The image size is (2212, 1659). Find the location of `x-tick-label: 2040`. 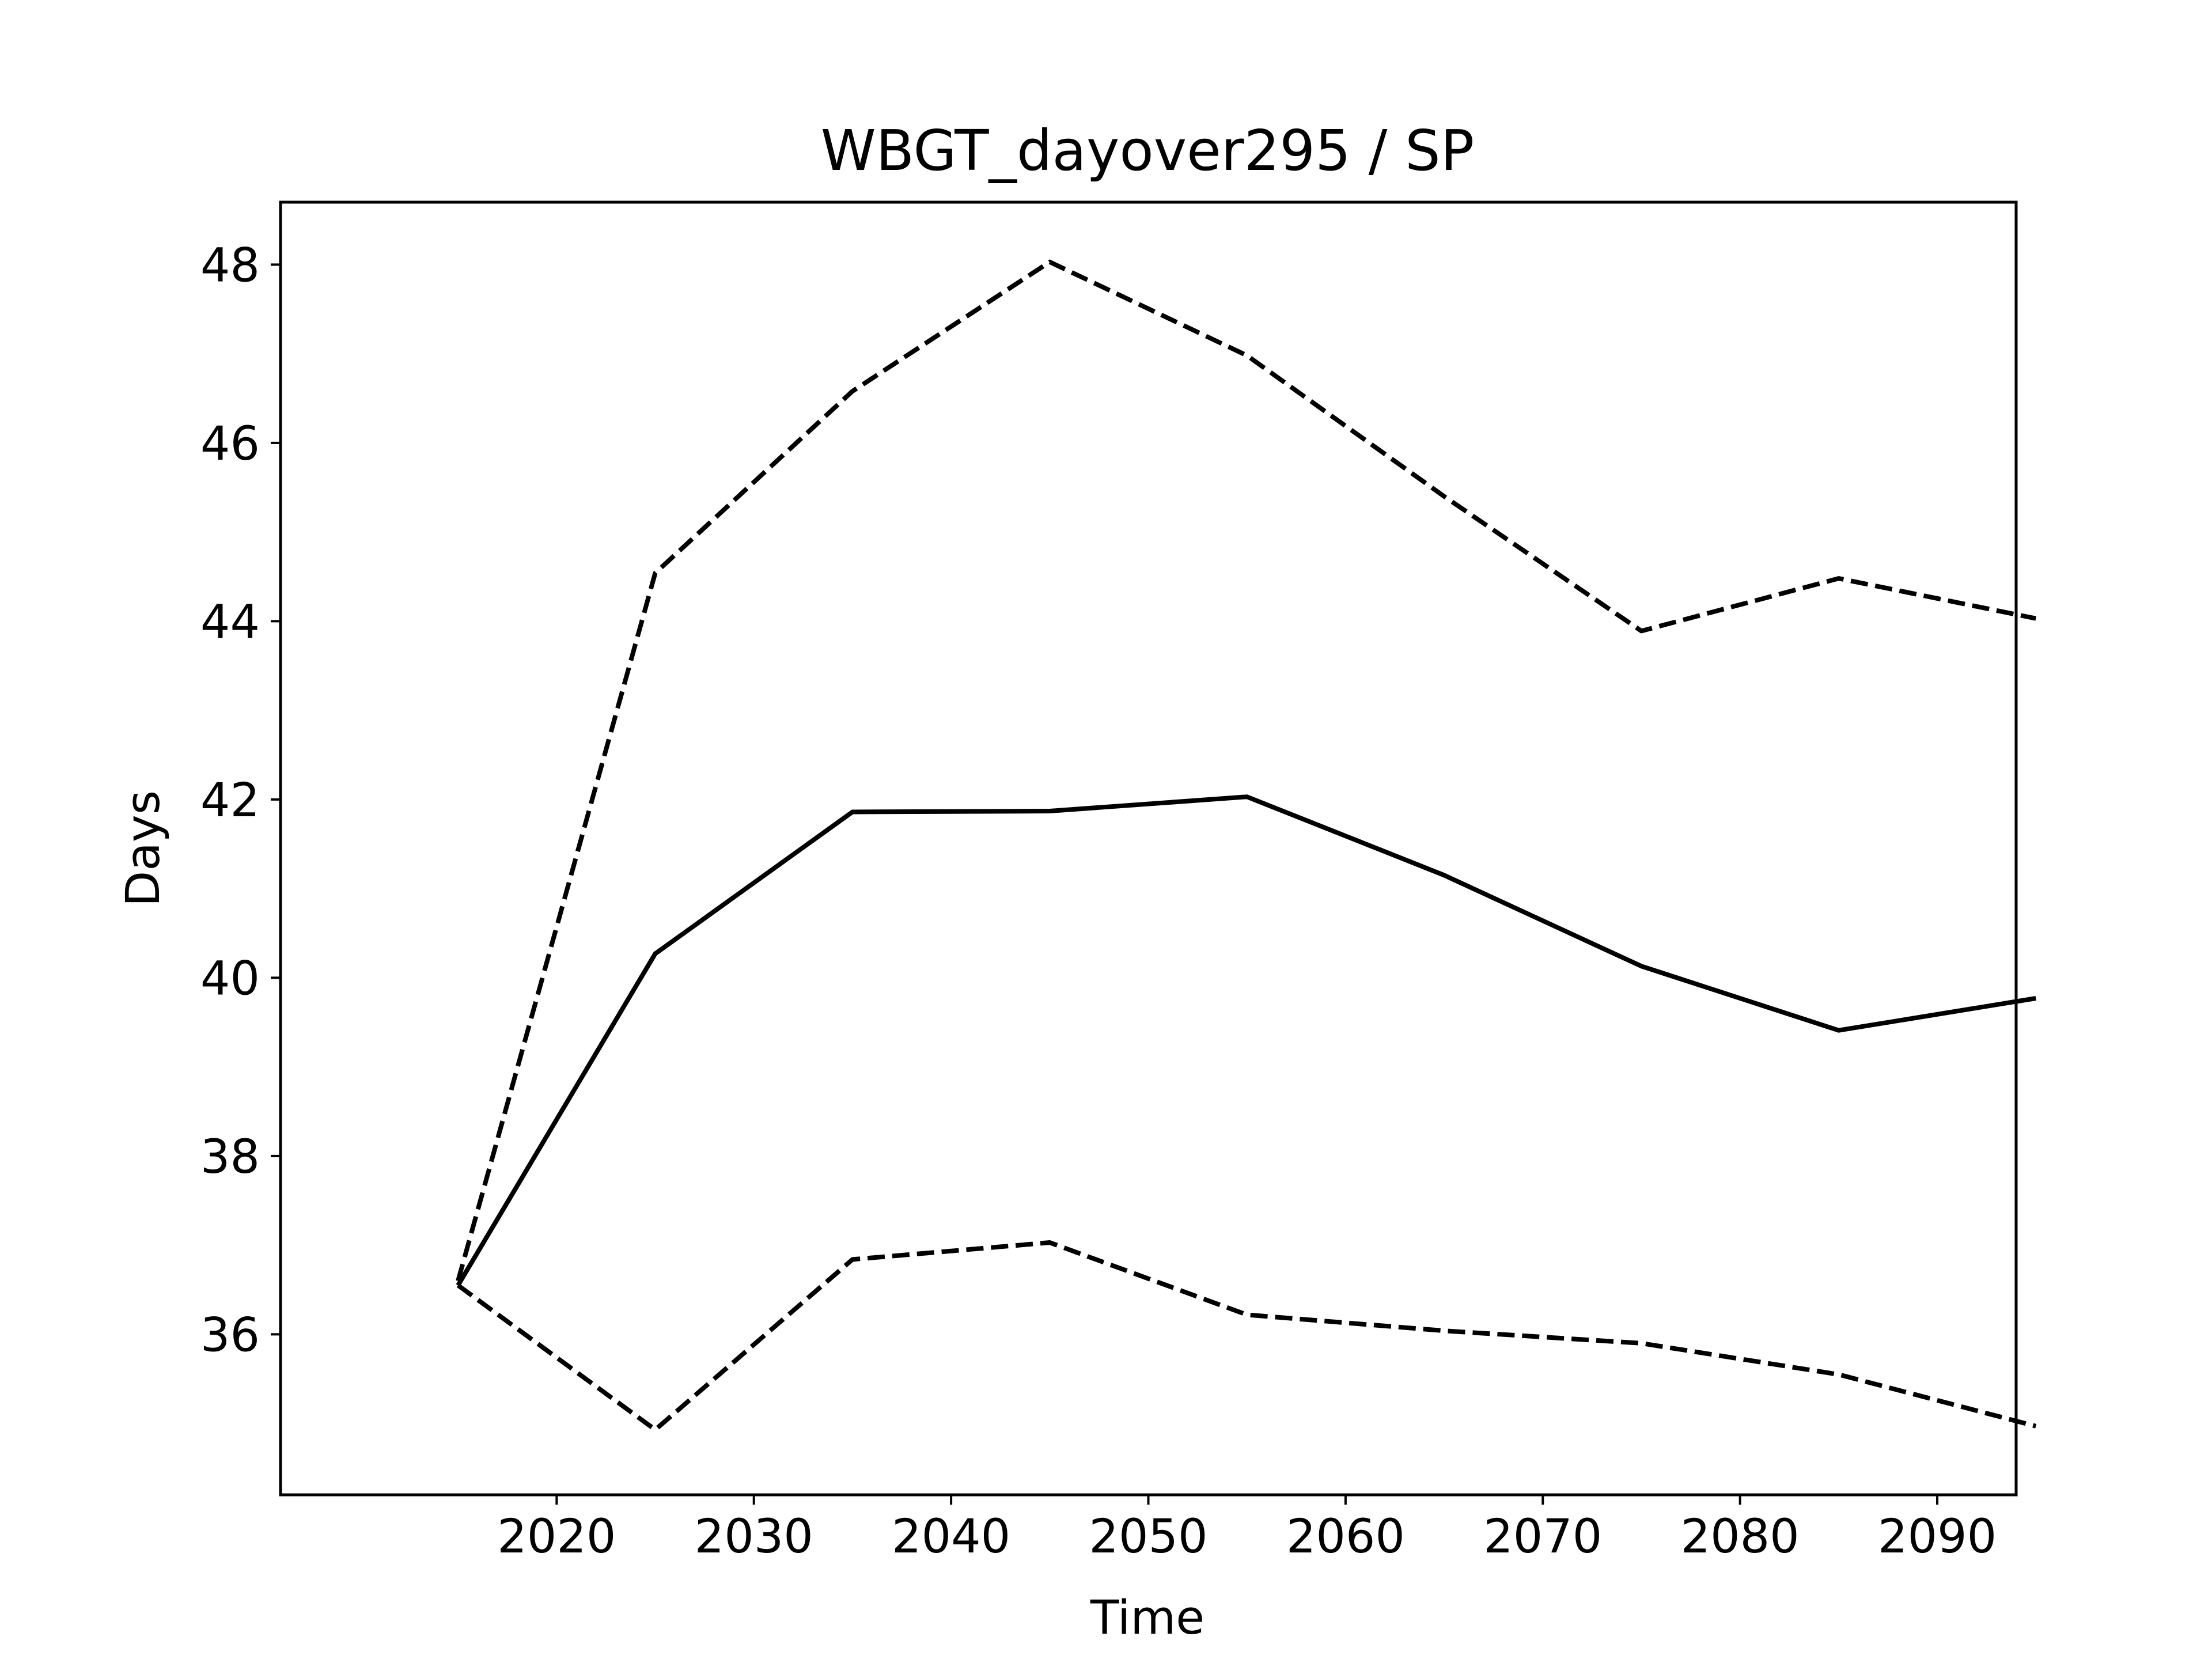

x-tick-label: 2040 is located at coordinates (951, 1537).